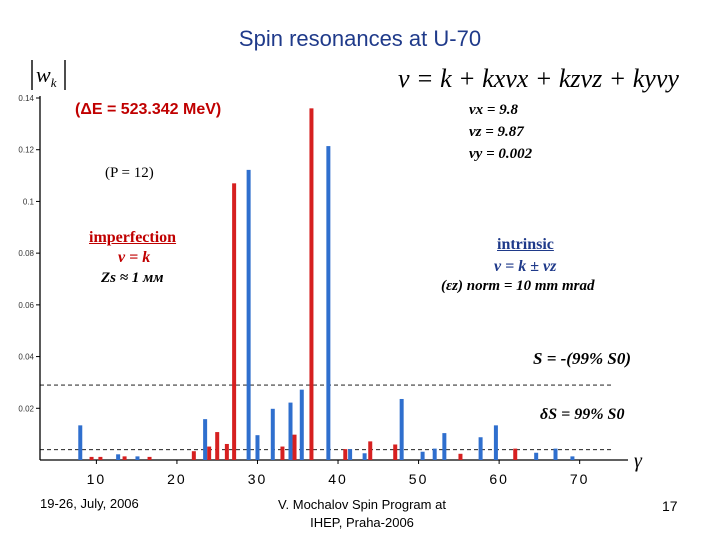 This screenshot has width=720, height=540. I want to click on intrinsic-title: intrinsic, so click(525, 244).